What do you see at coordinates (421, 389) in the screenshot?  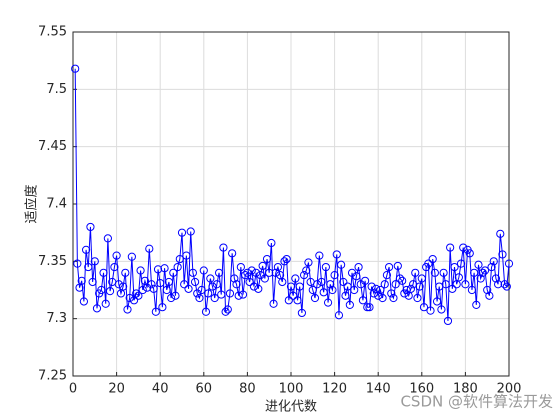 I see `x-tick-label: 160` at bounding box center [421, 389].